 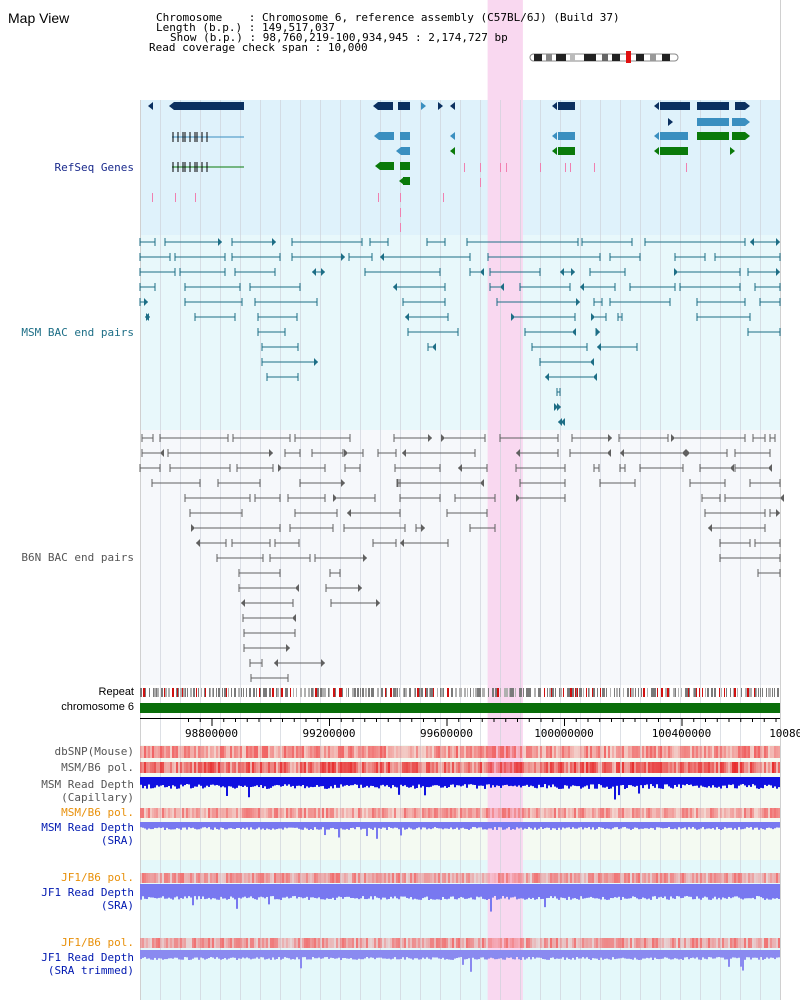 I want to click on track-label-jf1-pol: JF1/B6 pol., so click(x=97, y=877).